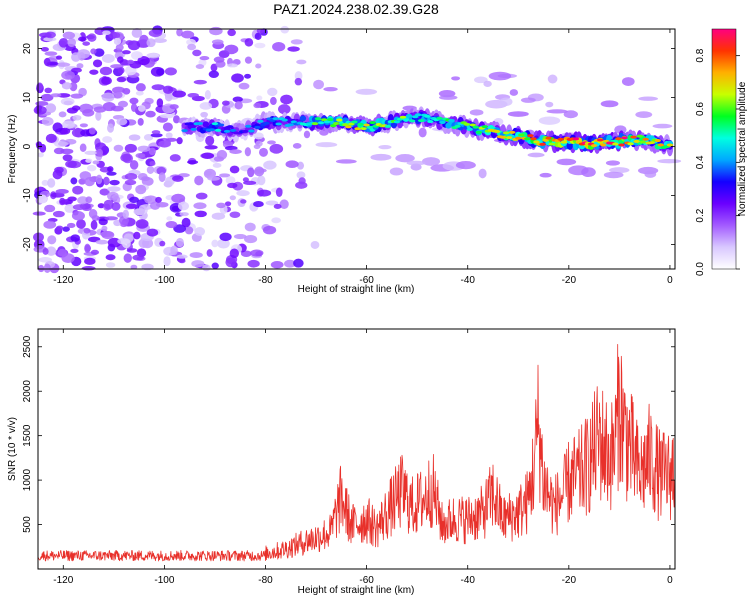 This screenshot has width=750, height=600. I want to click on colorbar-tick-label: 0.4, so click(700, 162).